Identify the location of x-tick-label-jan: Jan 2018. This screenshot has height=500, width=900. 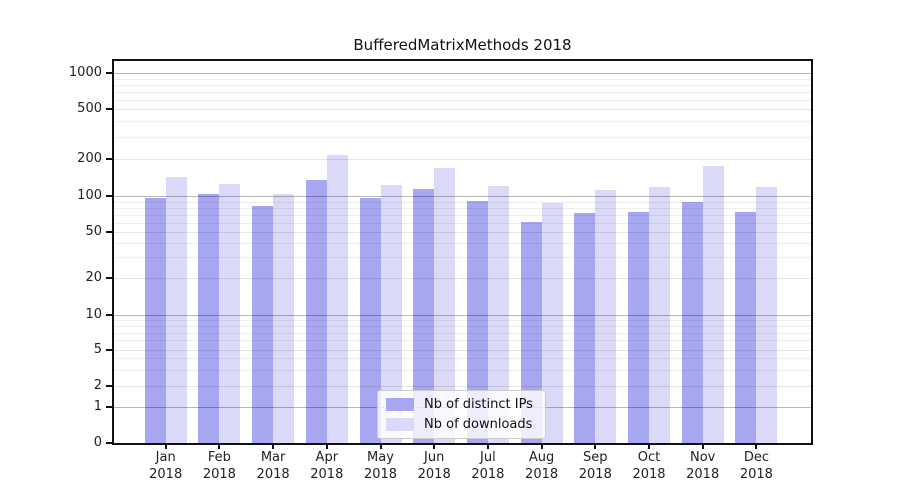
(166, 466).